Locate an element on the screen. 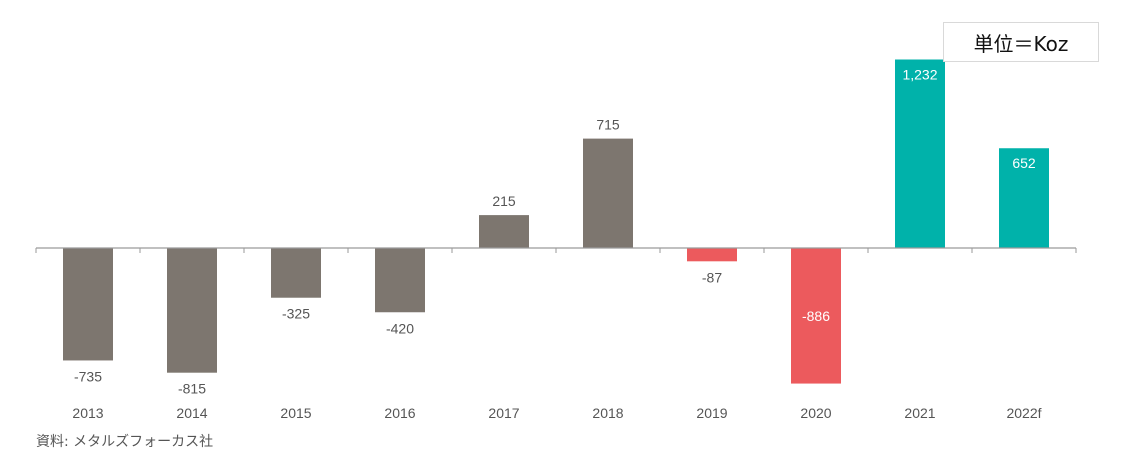  data-label-2017: 215 is located at coordinates (504, 201).